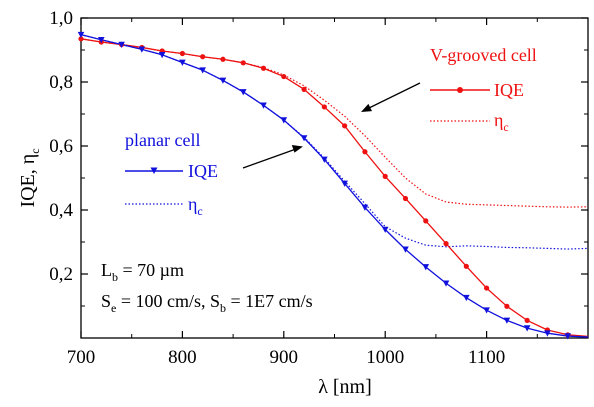 The image size is (594, 407). Describe the element at coordinates (483, 89) in the screenshot. I see `legend-v-grooved: V-grooved cell IQE ηc` at that location.